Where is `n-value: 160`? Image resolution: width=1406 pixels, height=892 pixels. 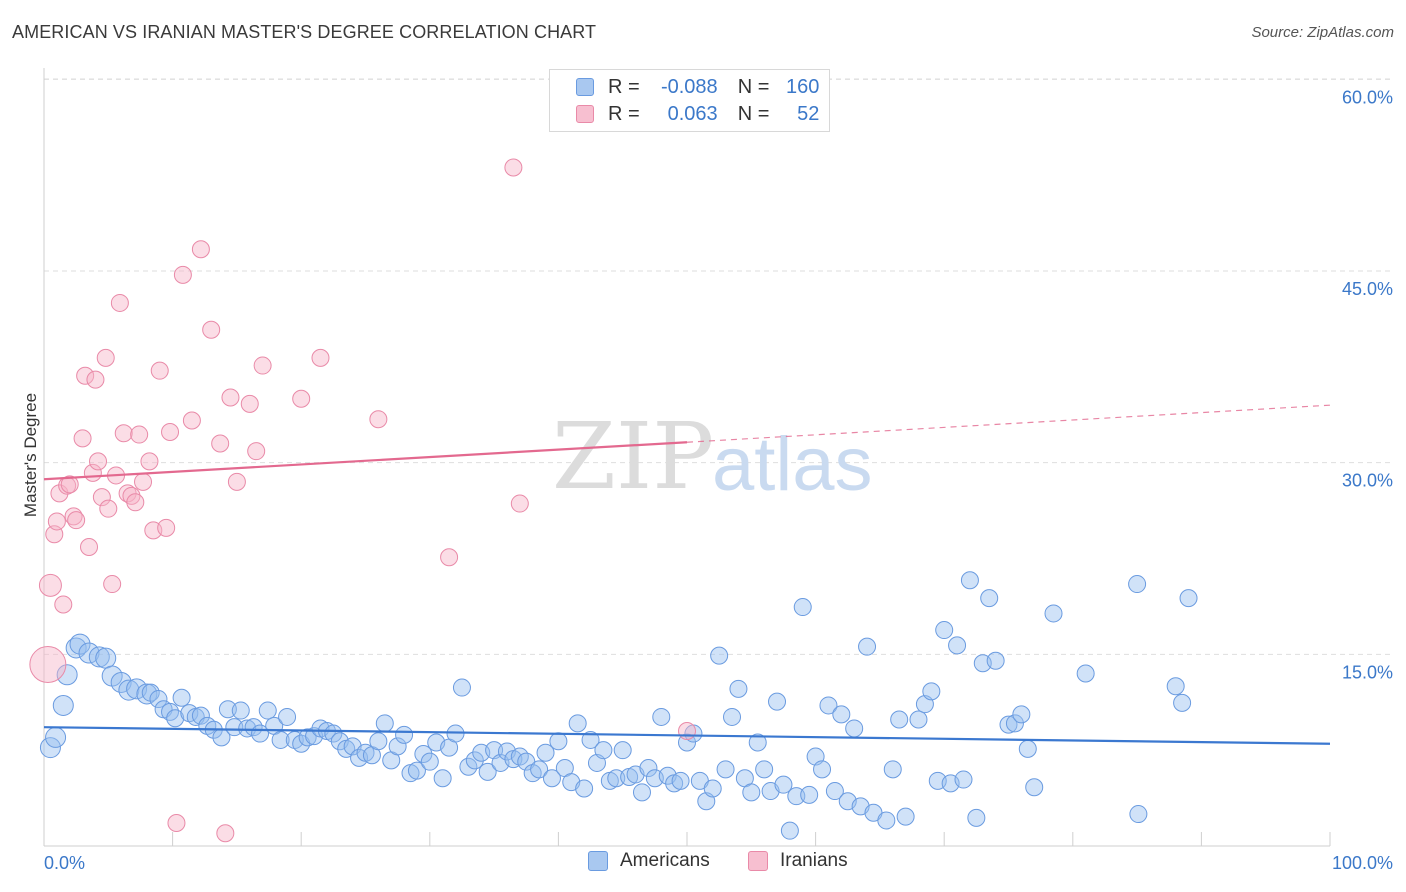 n-value: 160 is located at coordinates (803, 86).